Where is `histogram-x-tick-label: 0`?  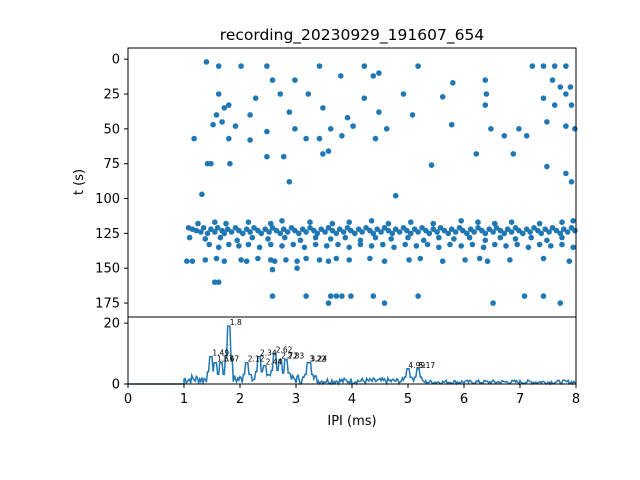
histogram-x-tick-label: 0 is located at coordinates (128, 399).